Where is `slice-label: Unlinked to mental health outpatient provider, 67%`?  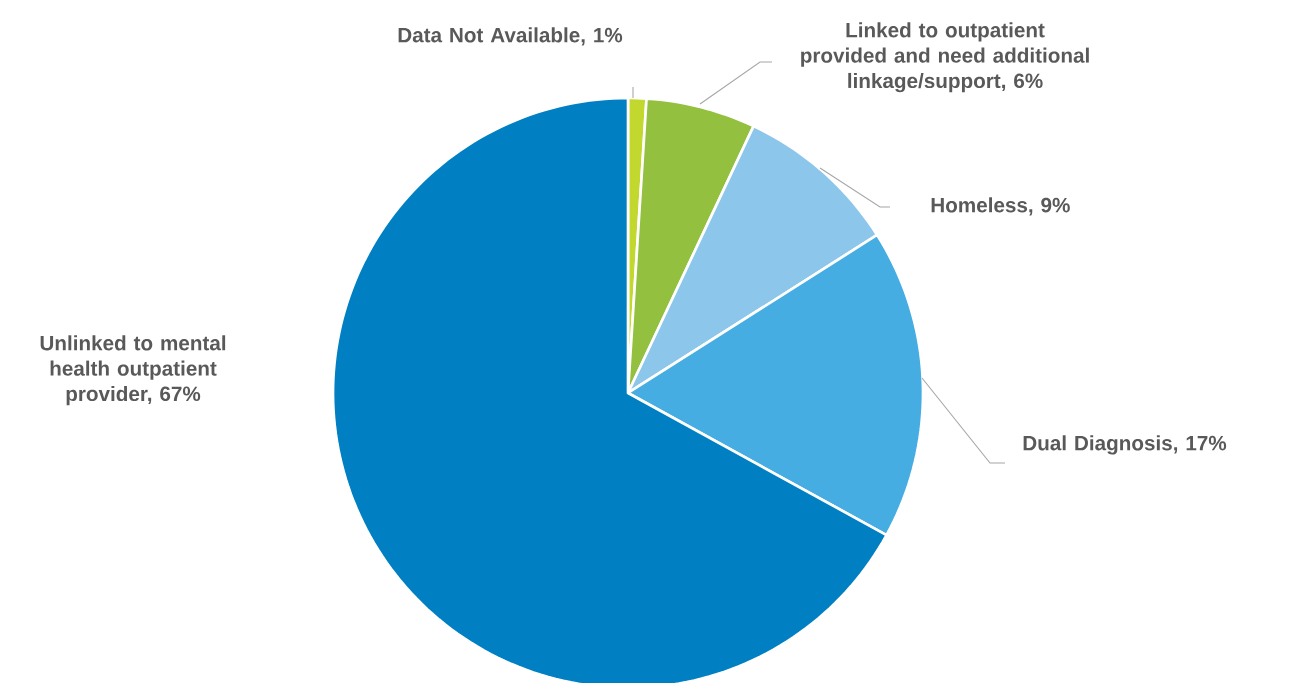
slice-label: Unlinked to mental health outpatient provider, 67% is located at coordinates (133, 370).